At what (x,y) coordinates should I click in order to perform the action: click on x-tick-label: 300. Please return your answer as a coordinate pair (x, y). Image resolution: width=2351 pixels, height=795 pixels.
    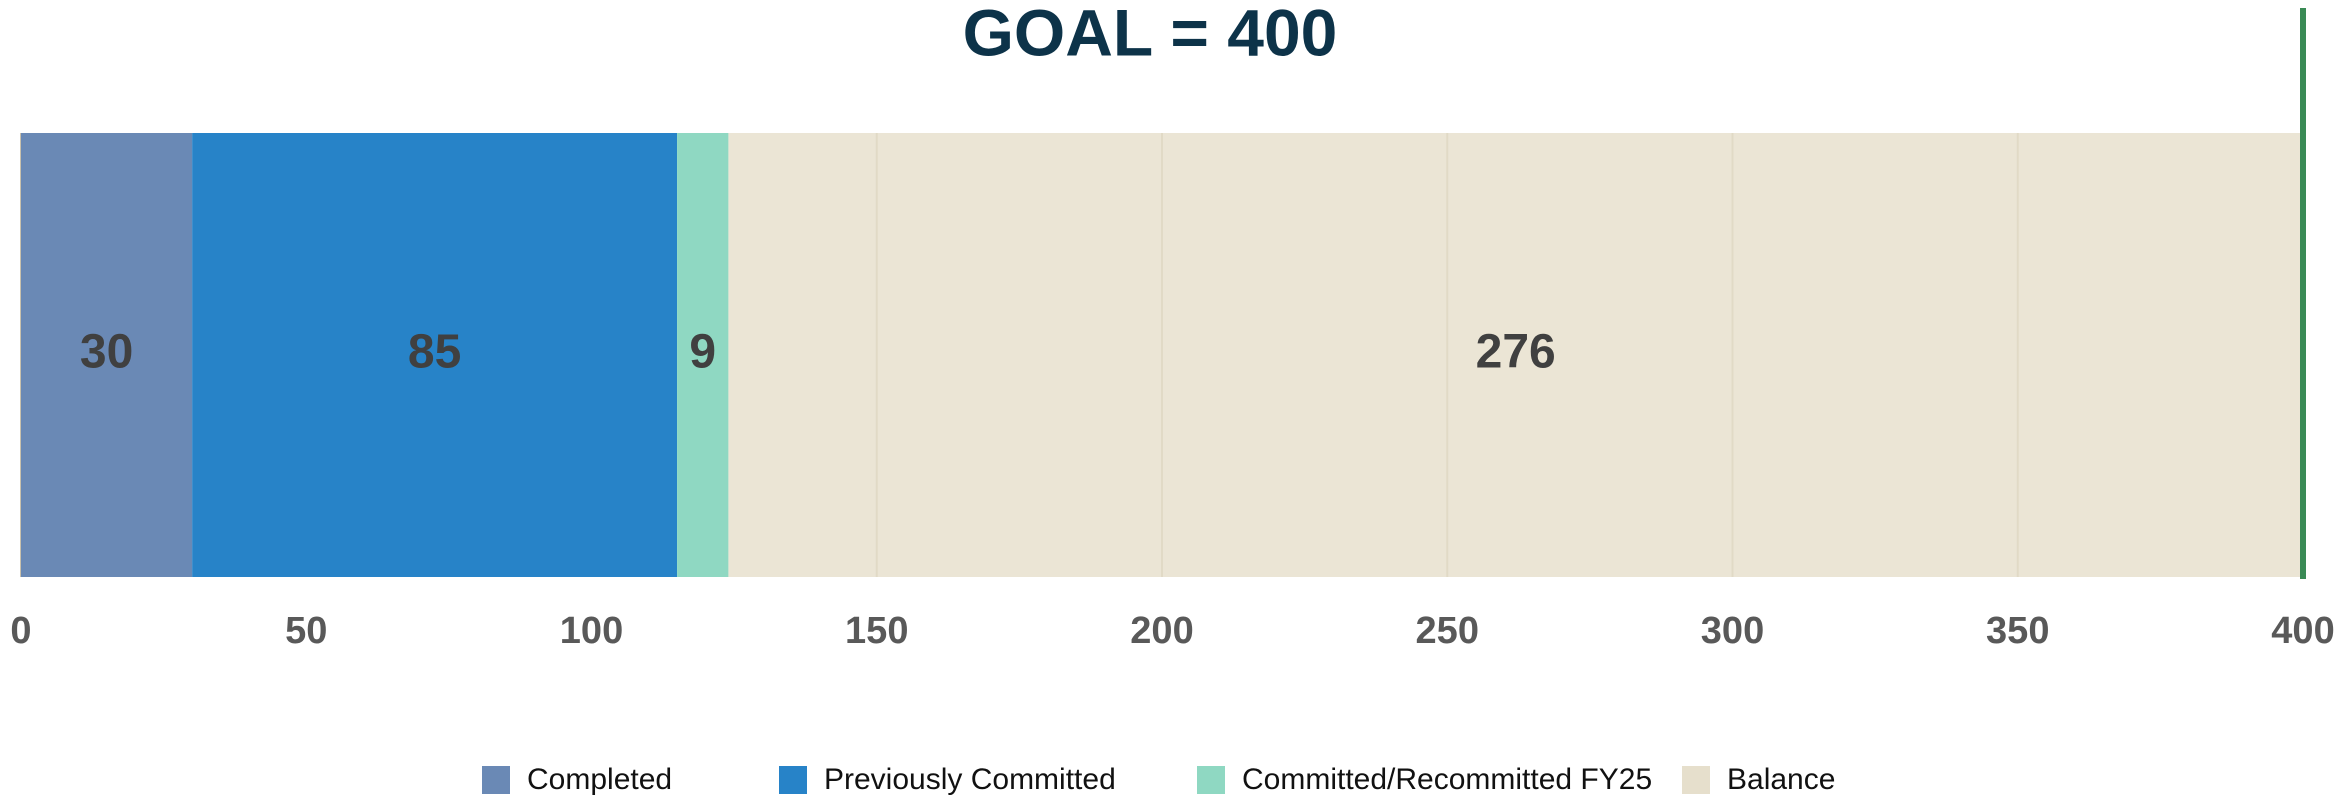
    Looking at the image, I should click on (1732, 631).